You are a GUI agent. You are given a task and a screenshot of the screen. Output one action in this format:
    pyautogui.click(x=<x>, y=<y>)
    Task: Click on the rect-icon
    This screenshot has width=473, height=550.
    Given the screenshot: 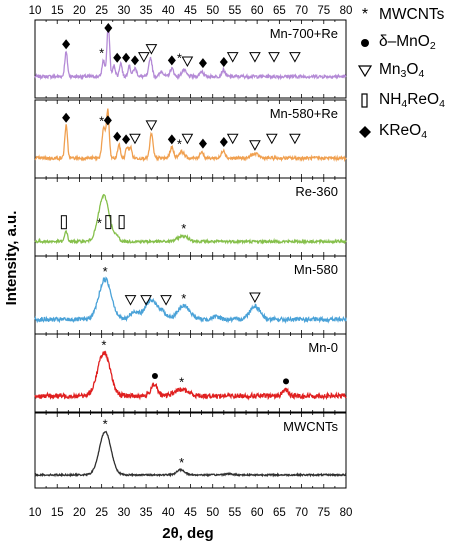 What is the action you would take?
    pyautogui.click(x=365, y=100)
    